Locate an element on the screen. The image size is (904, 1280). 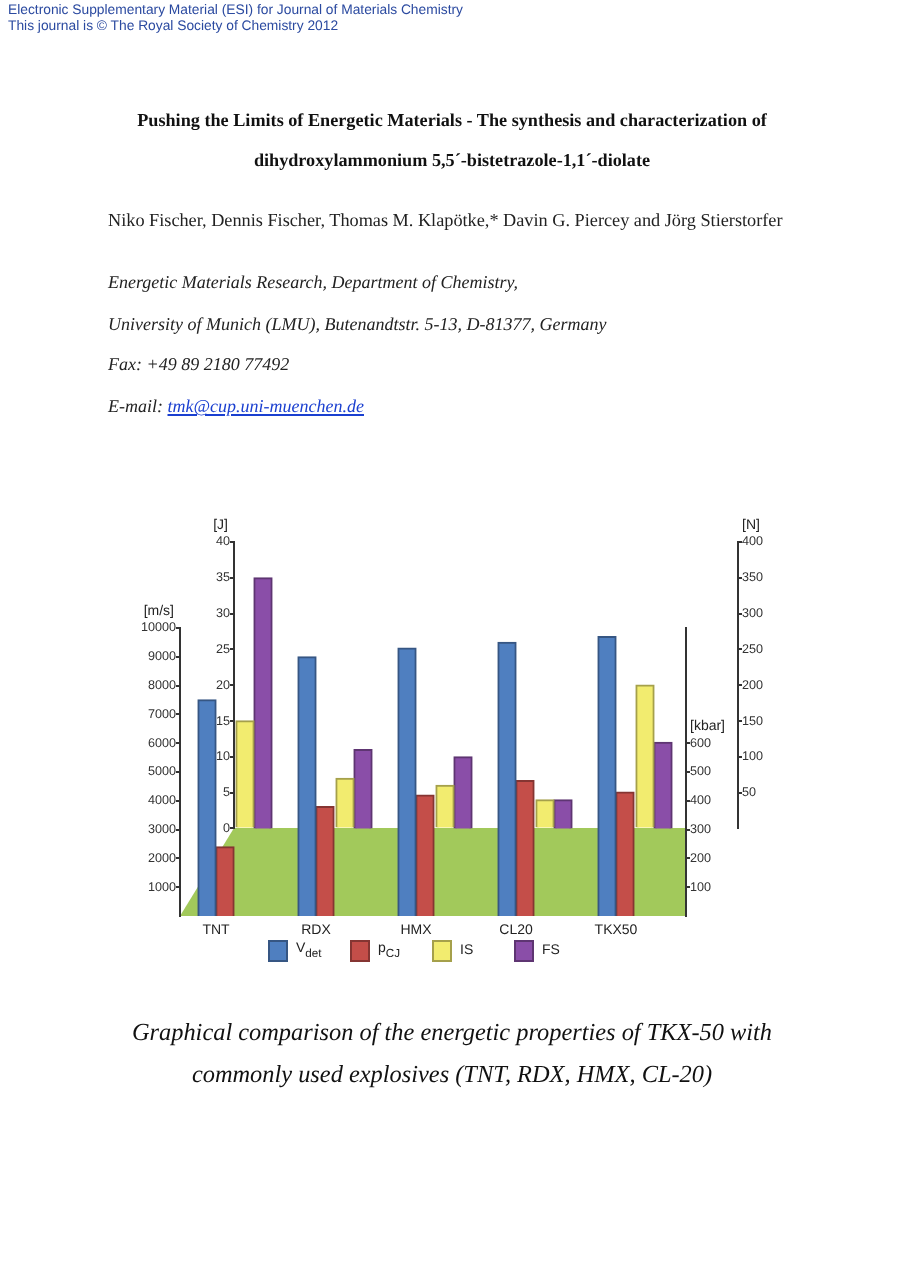
text: Energetic Materials Research, Department of Chemistry, is located at coordinates (314, 283).